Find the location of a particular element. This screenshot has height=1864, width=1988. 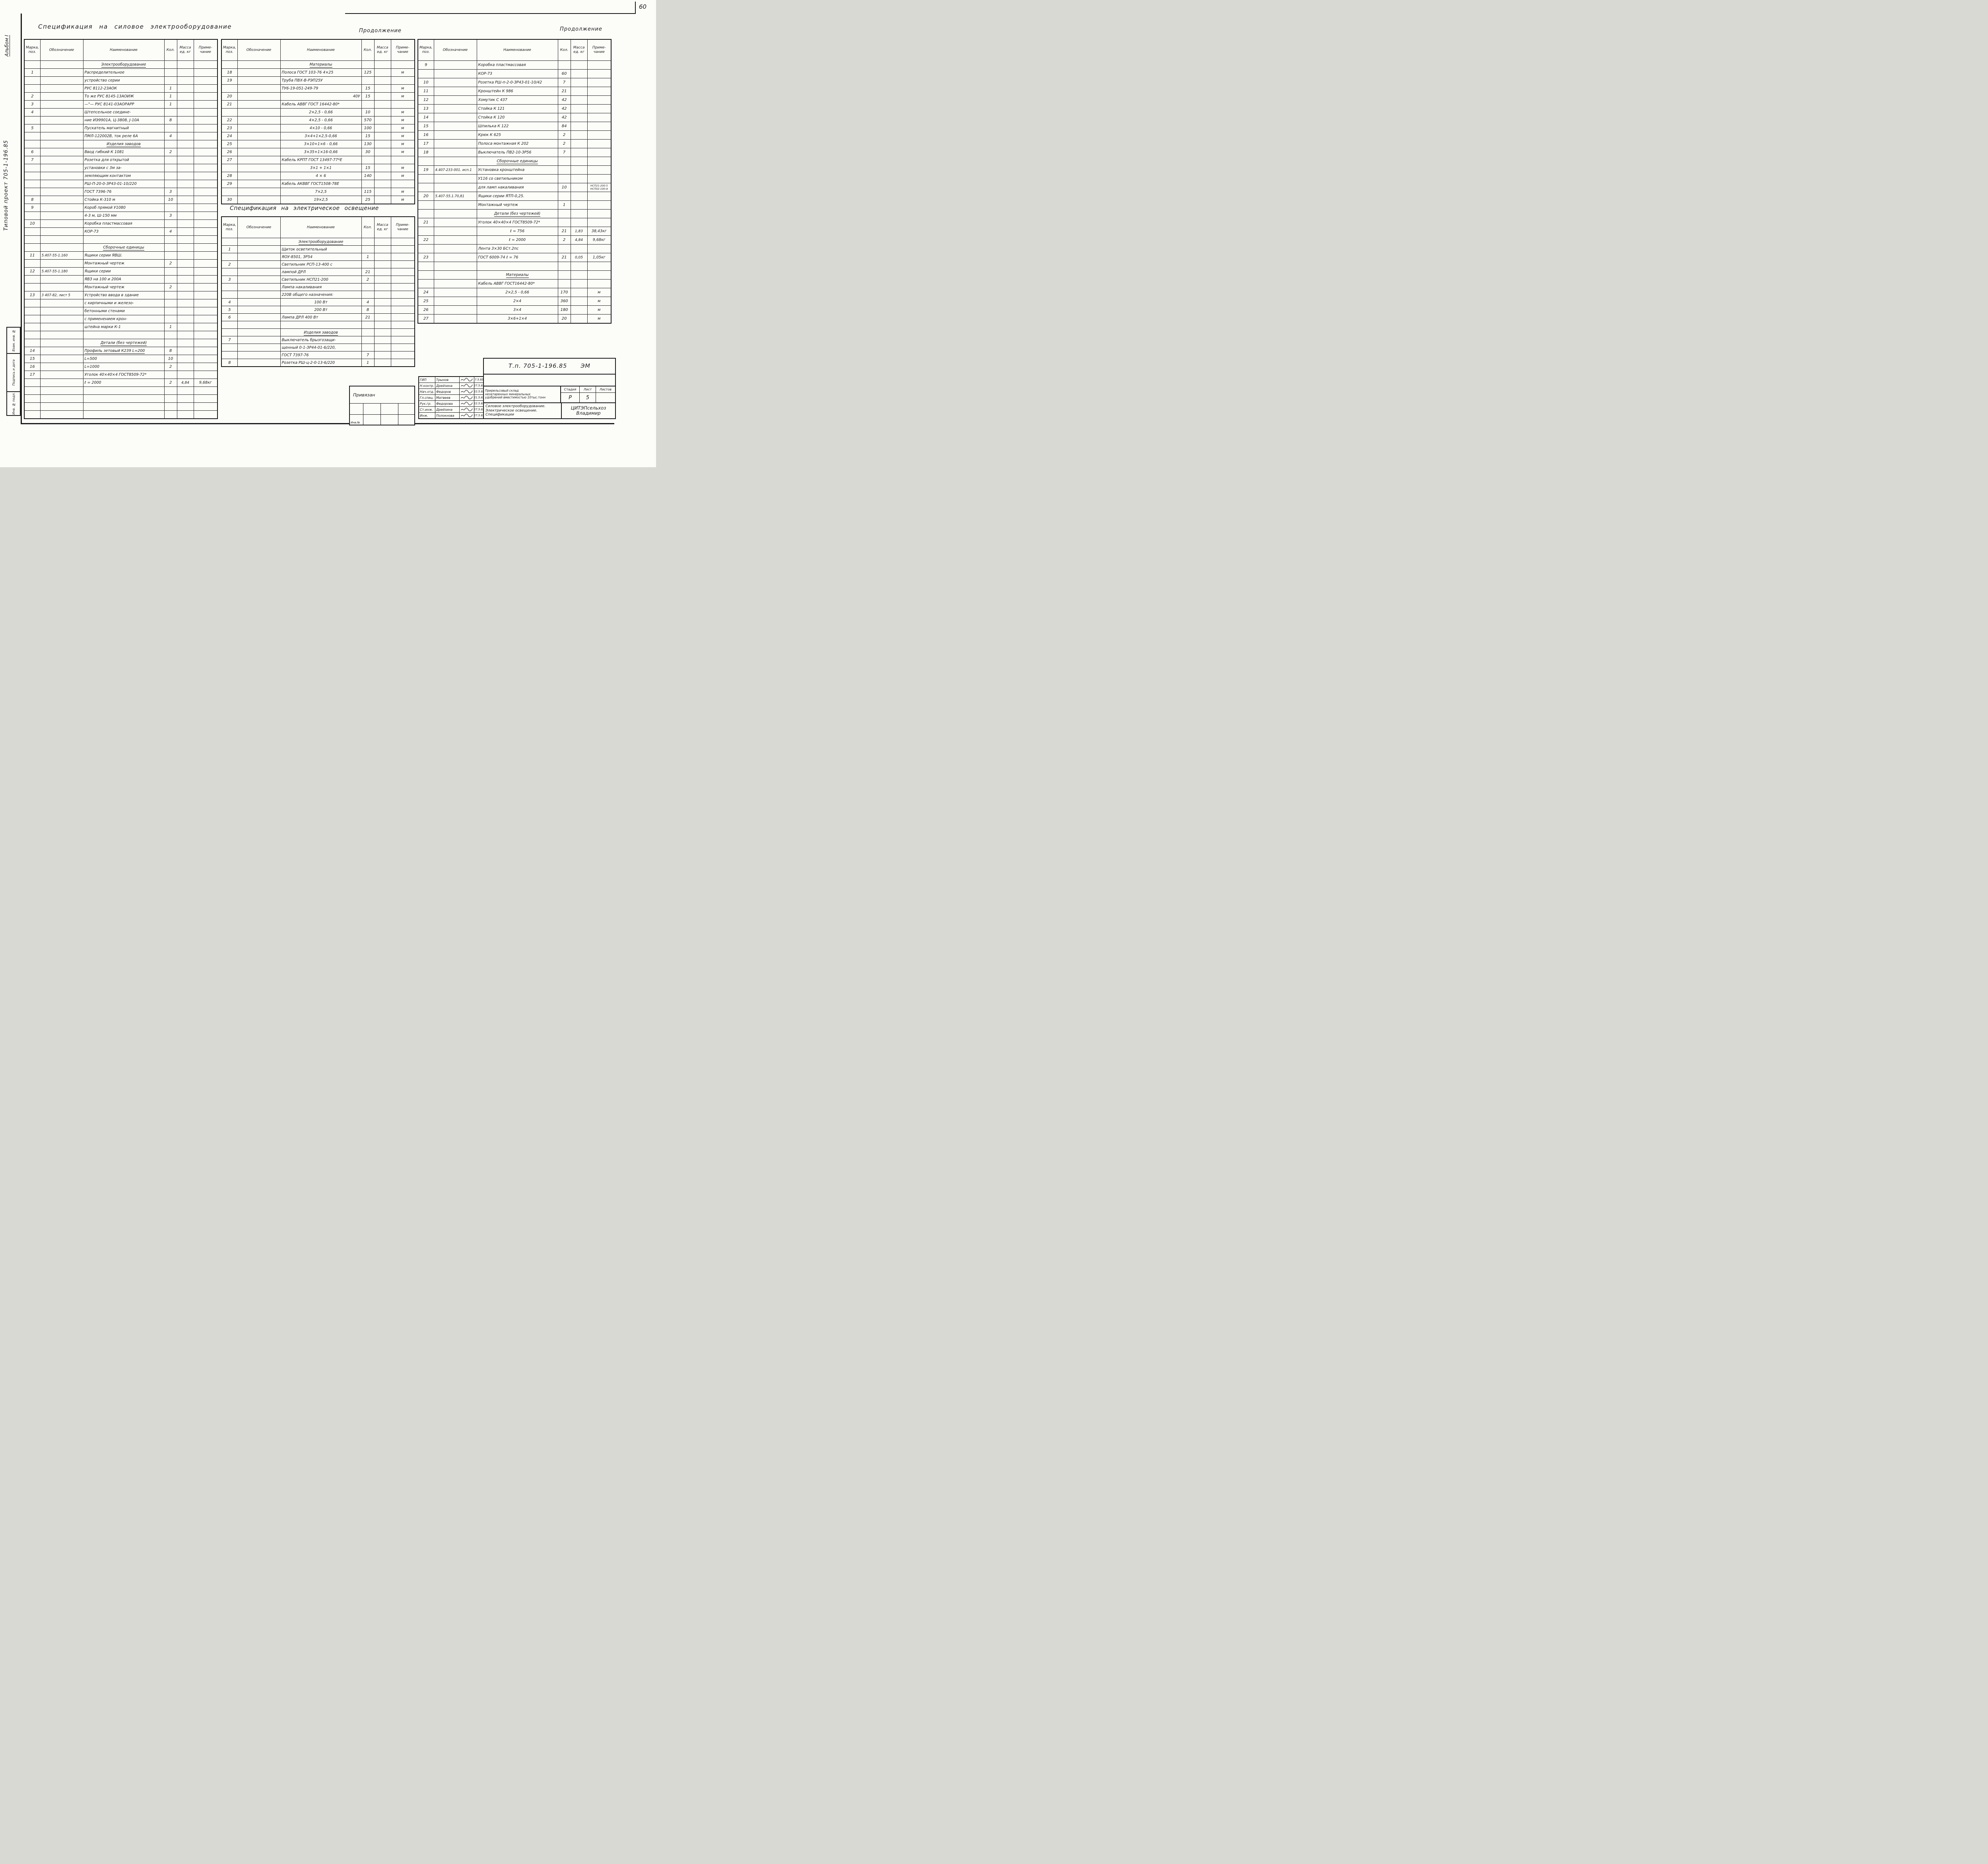

table-cell: 6 is located at coordinates (32, 152).